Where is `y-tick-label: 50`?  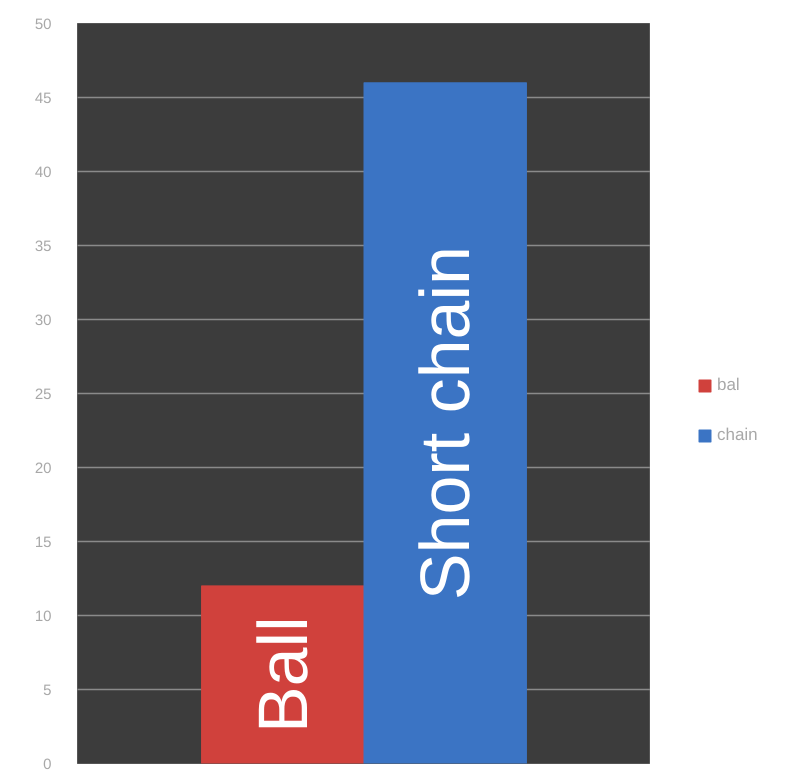 y-tick-label: 50 is located at coordinates (43, 24).